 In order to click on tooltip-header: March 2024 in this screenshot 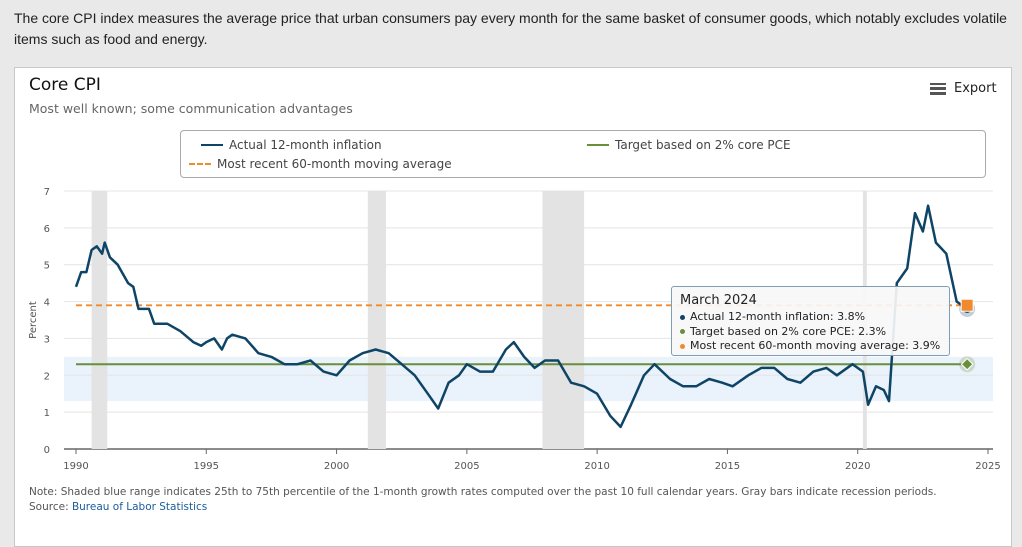, I will do `click(718, 300)`.